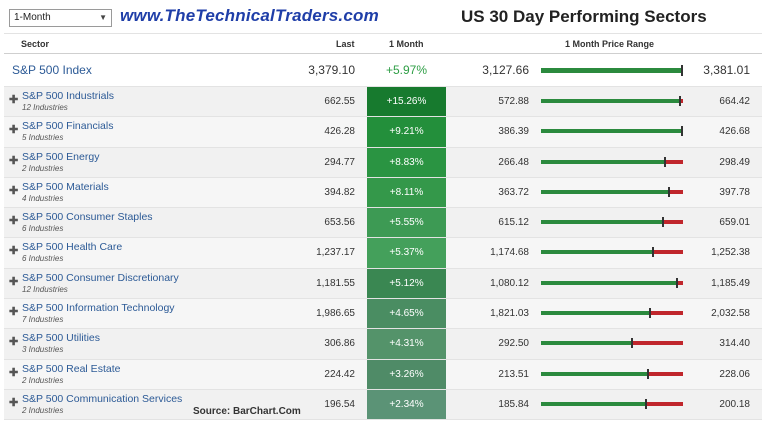 The width and height of the screenshot is (765, 422). Describe the element at coordinates (406, 162) in the screenshot. I see `sector-change: +8.83%` at that location.